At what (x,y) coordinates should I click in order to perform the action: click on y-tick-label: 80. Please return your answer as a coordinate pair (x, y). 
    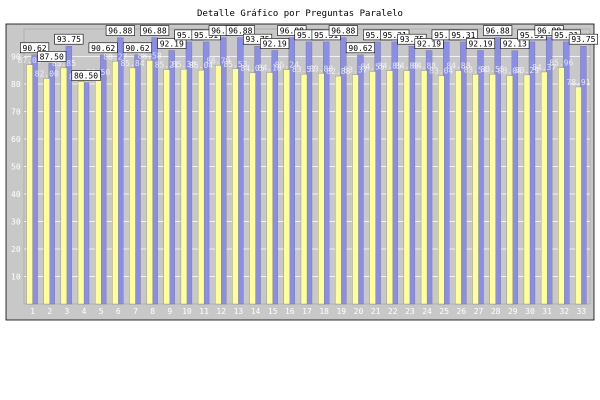
    Looking at the image, I should click on (16, 84).